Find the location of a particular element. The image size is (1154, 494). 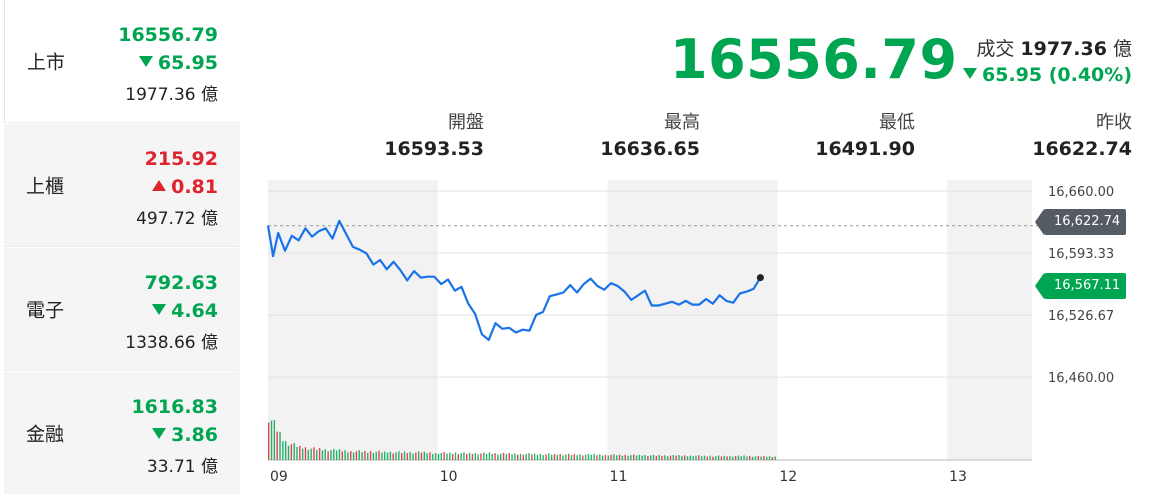

index-item-electronics: 電子 792.63 4.64 1338.66 億 is located at coordinates (122, 309).